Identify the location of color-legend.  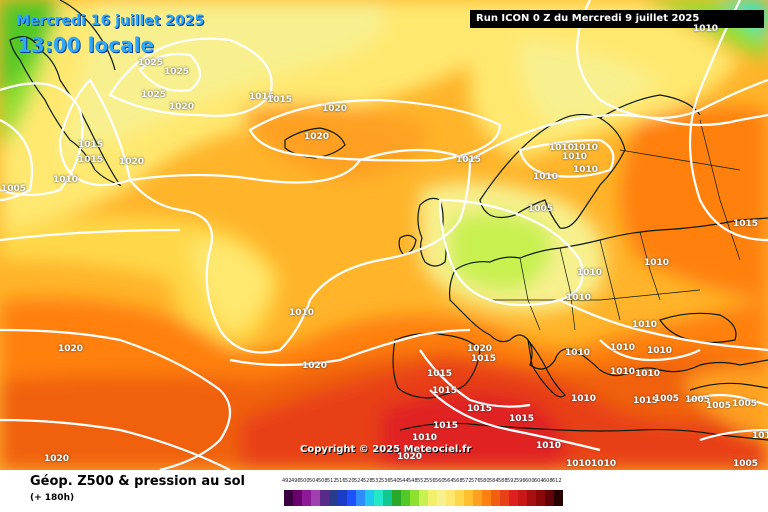
(518, 498).